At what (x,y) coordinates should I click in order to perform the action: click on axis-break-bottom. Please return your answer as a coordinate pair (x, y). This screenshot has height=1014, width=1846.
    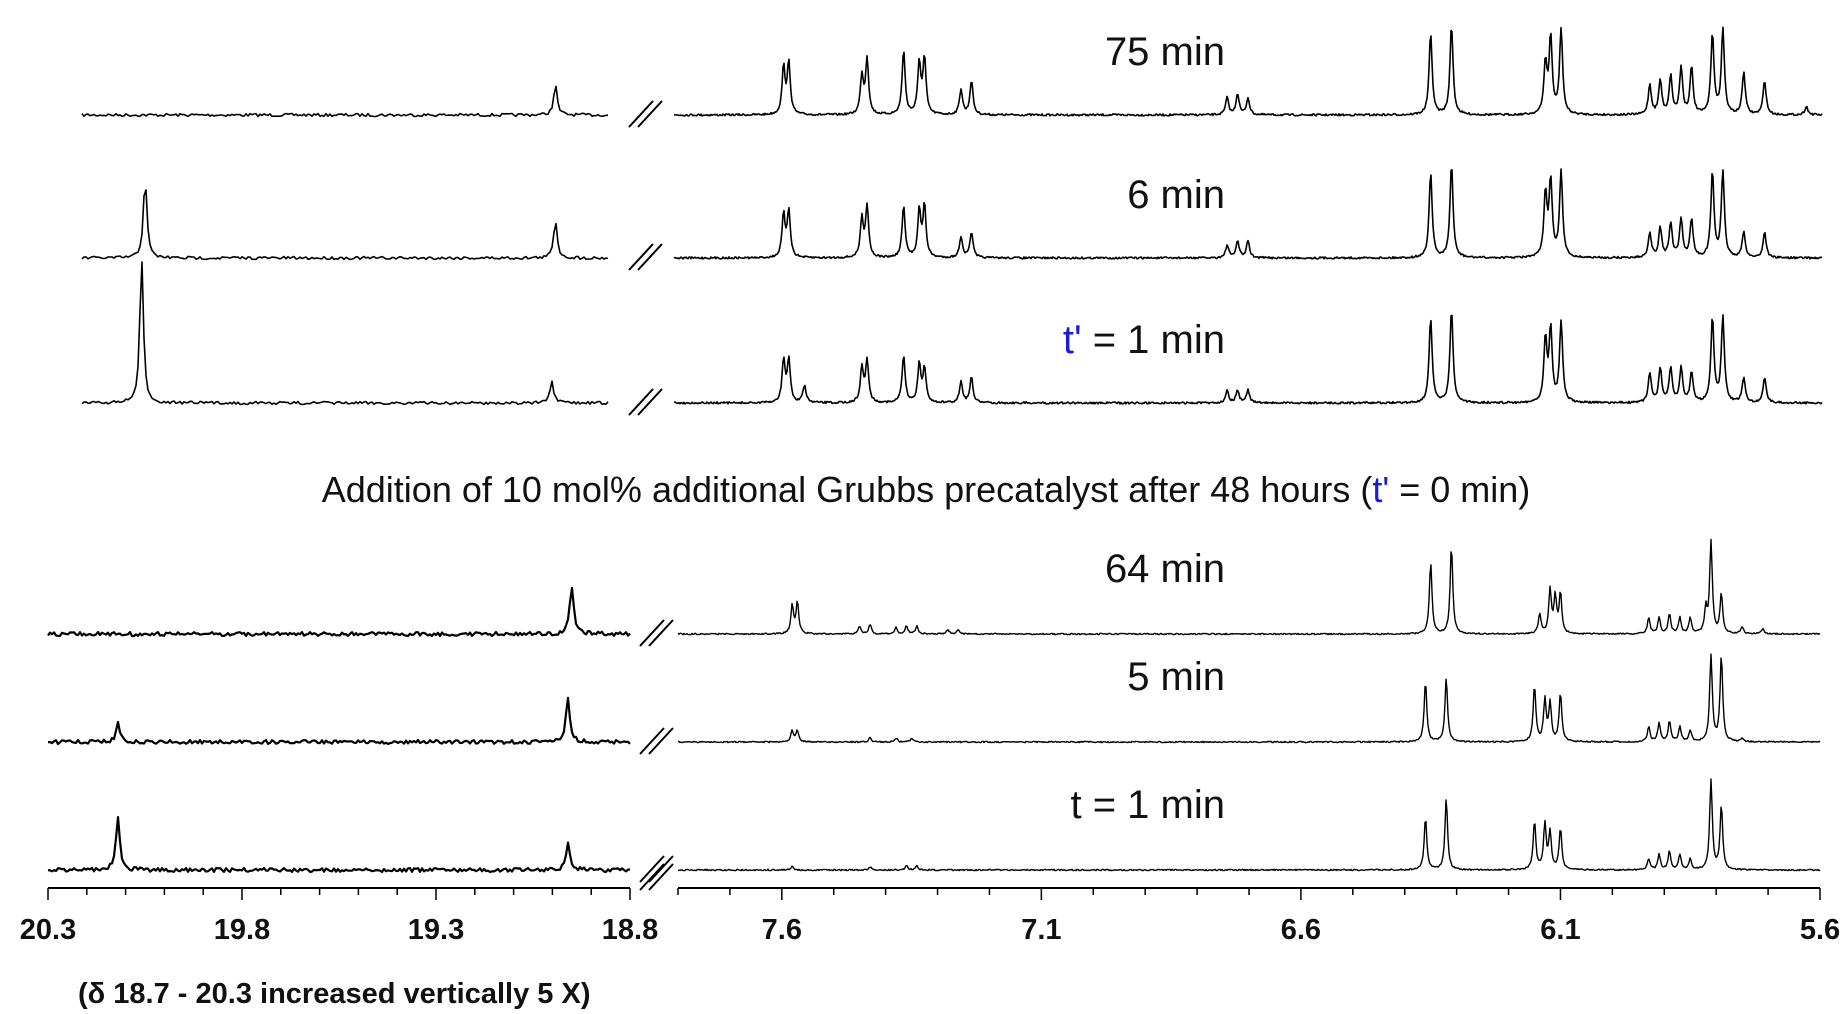
    Looking at the image, I should click on (656, 877).